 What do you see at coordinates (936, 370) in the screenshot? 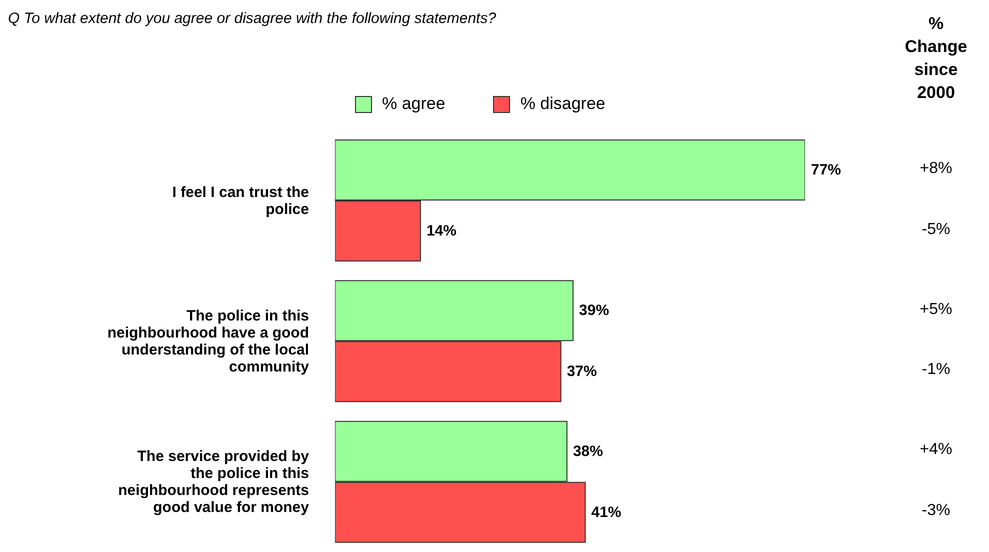
I see `text: -1%` at bounding box center [936, 370].